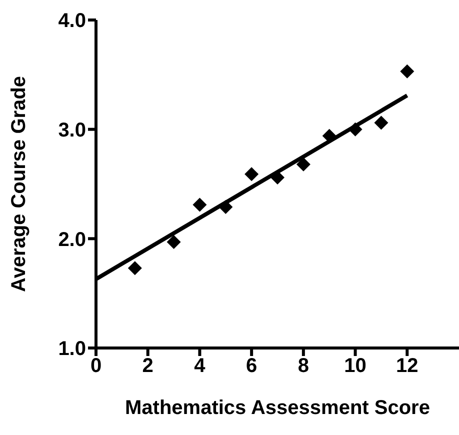 The image size is (459, 435). Describe the element at coordinates (72, 349) in the screenshot. I see `y-tick-label: 1.0` at that location.